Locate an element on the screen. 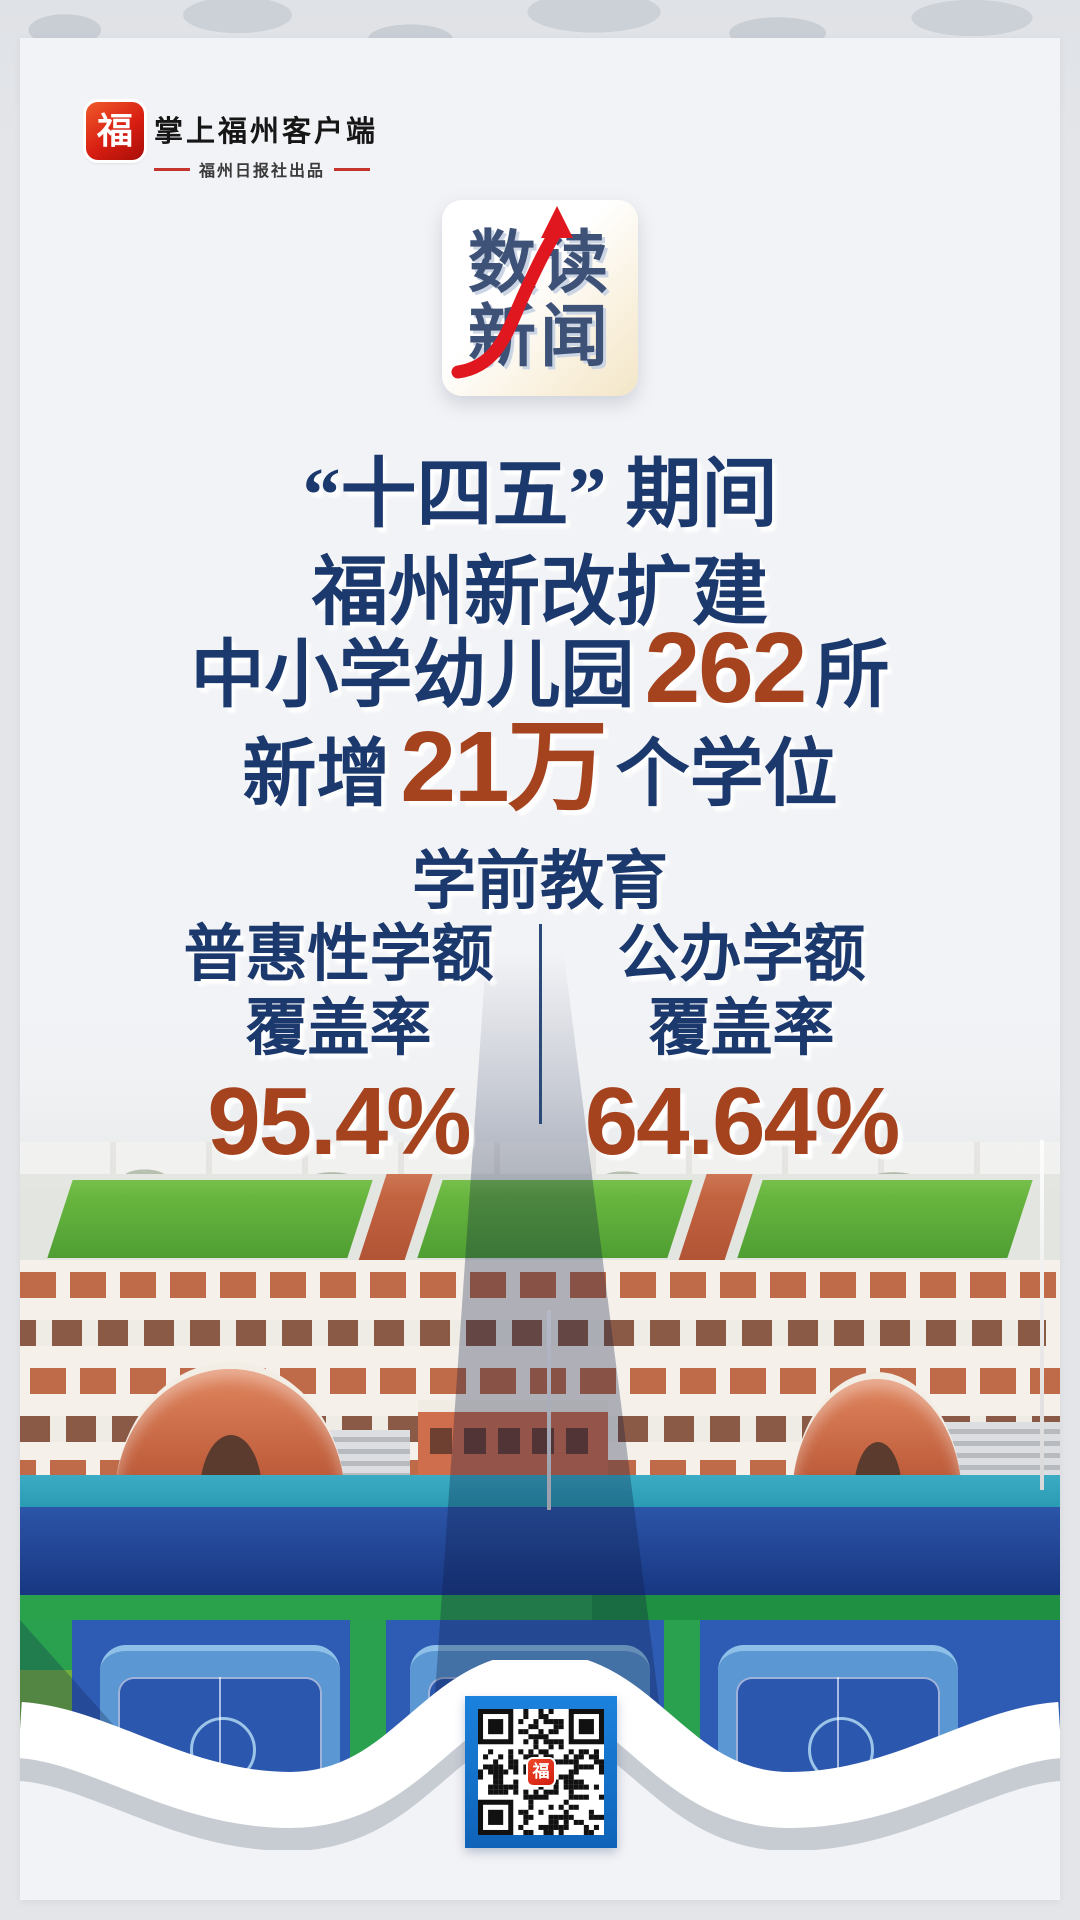 The width and height of the screenshot is (1080, 1920). stat1-value: 95.4% is located at coordinates (339, 1121).